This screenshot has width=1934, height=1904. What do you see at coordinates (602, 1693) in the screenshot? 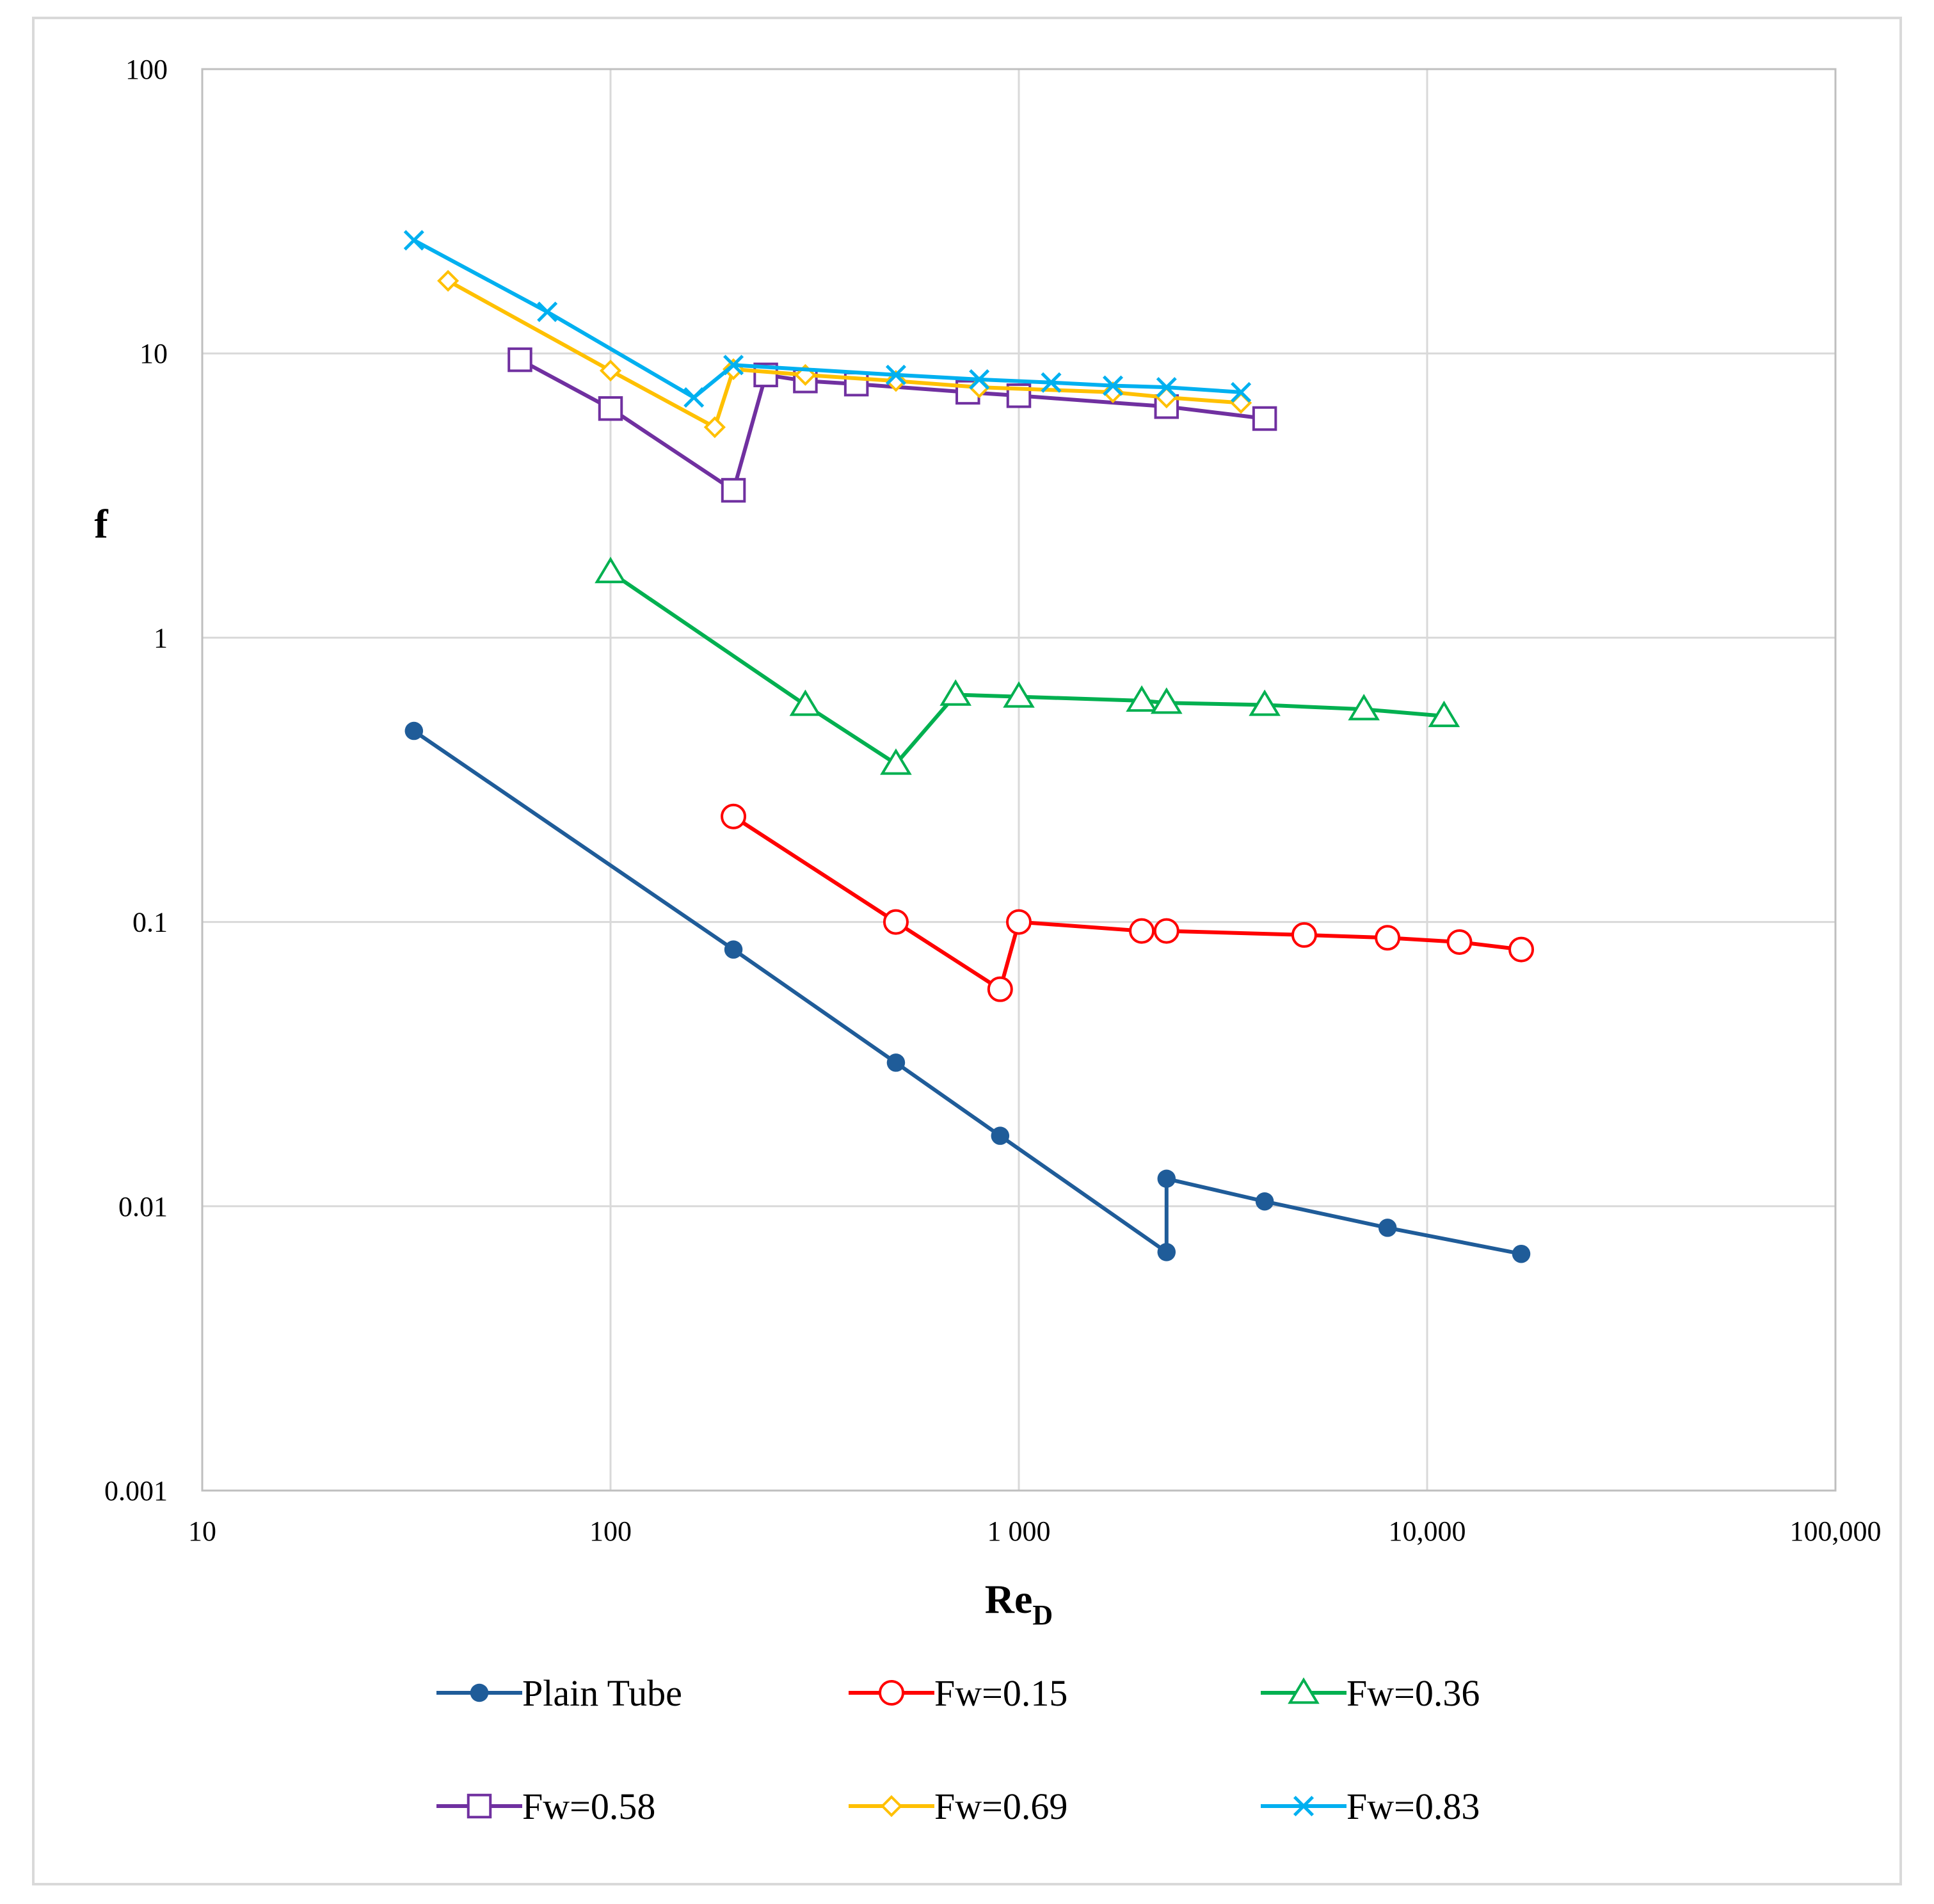
I see `legend-label-plain-tube: Plain Tube` at bounding box center [602, 1693].